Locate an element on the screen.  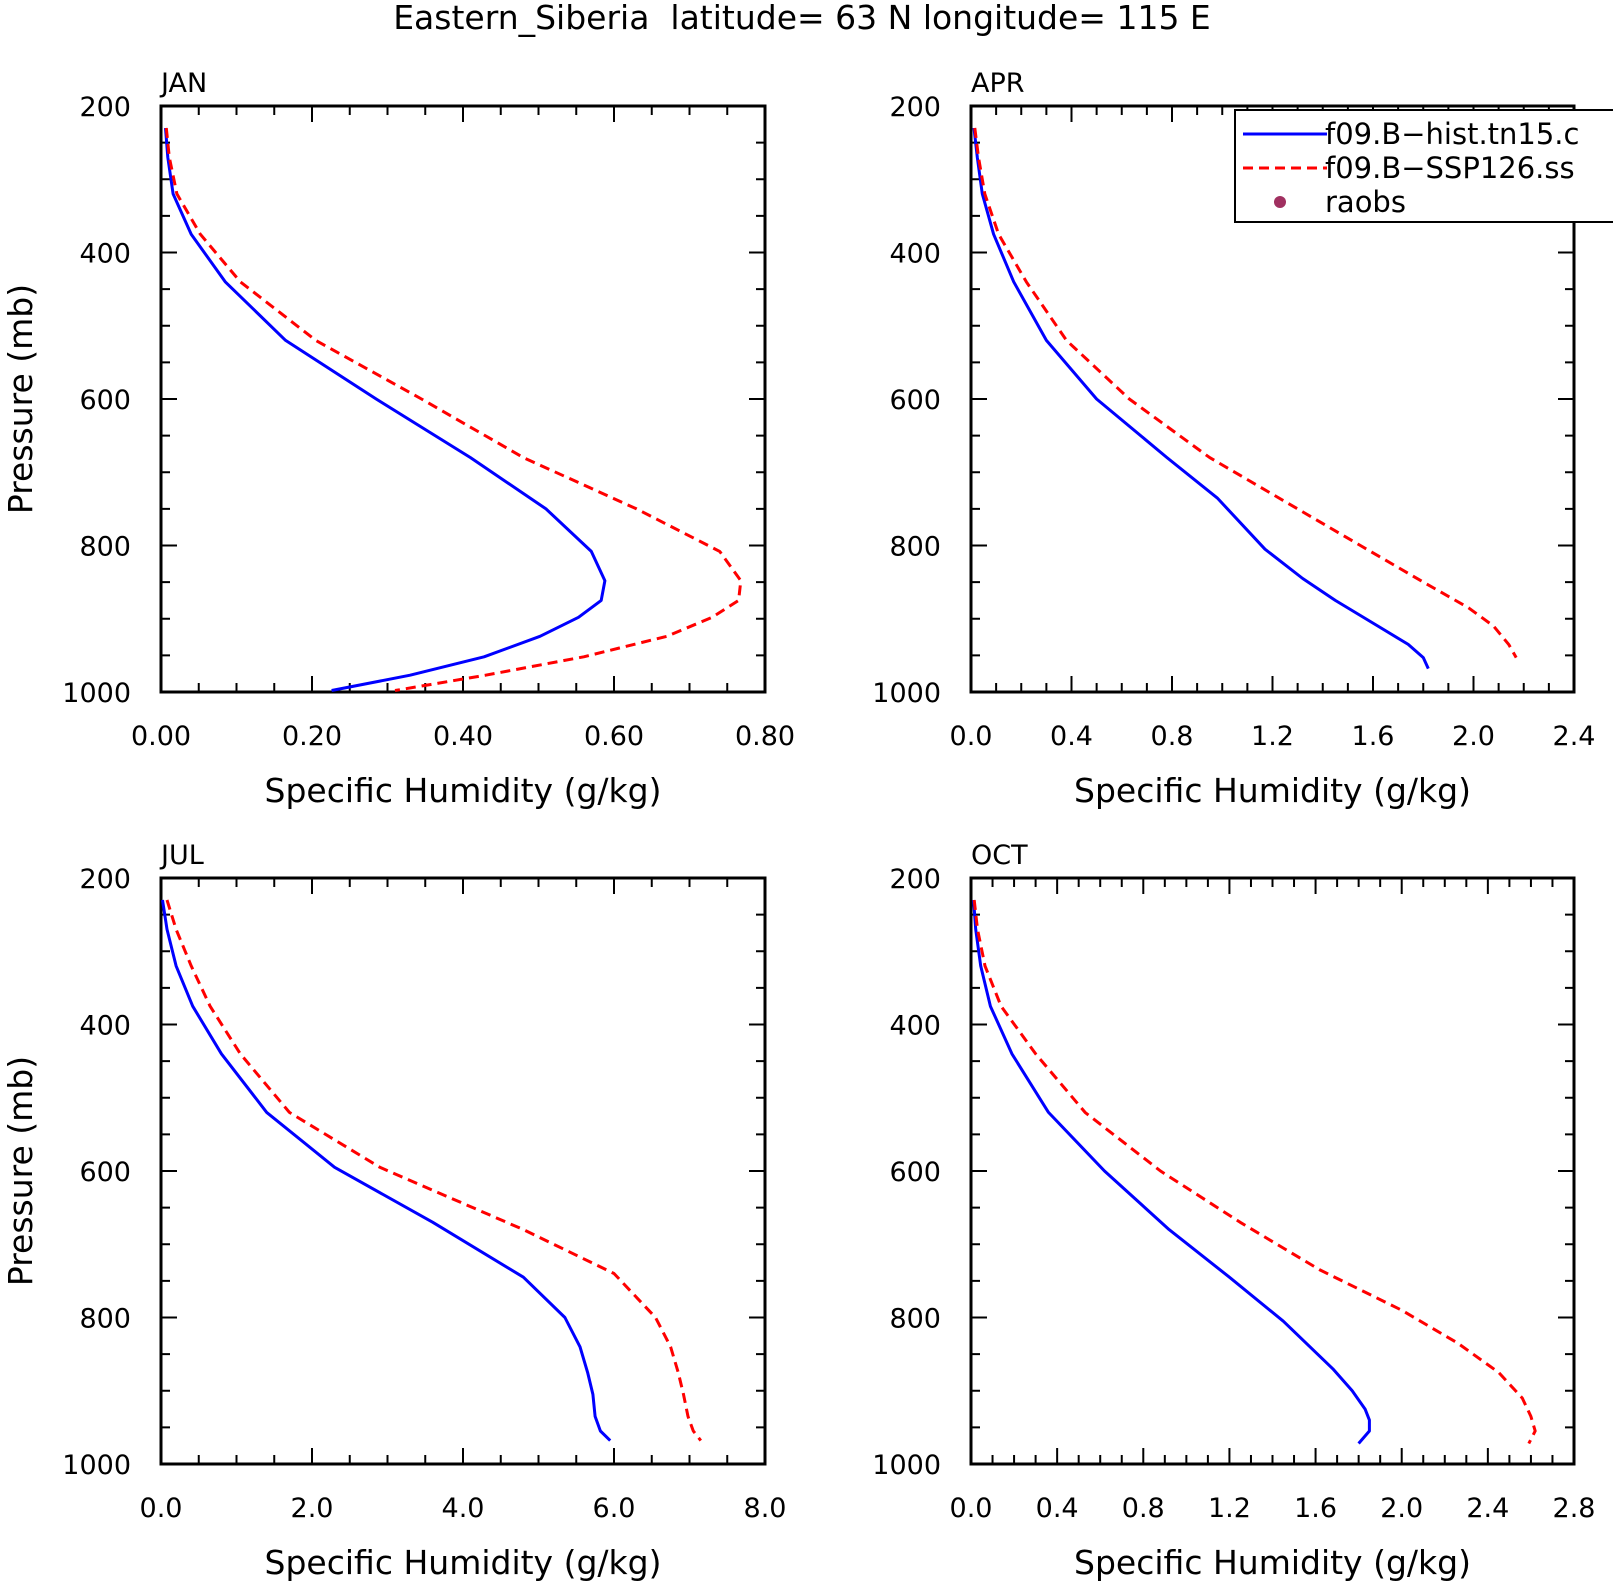
legend-marker is located at coordinates (1280, 202).